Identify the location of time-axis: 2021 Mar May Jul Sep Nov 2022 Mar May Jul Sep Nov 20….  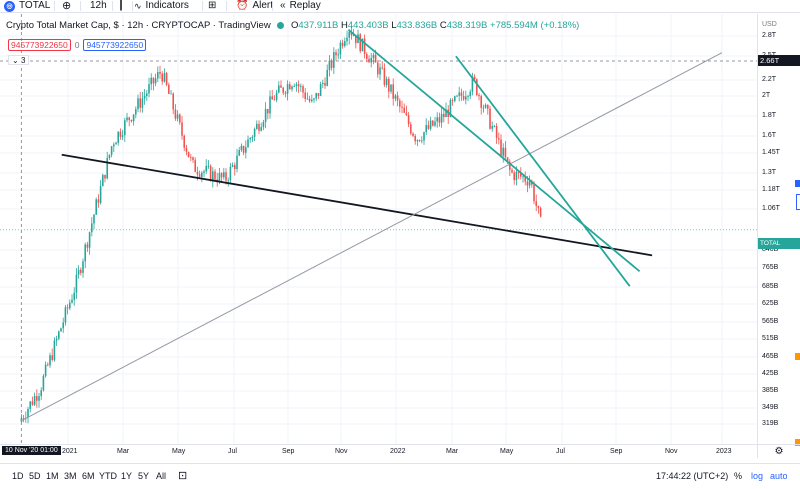
(378, 451).